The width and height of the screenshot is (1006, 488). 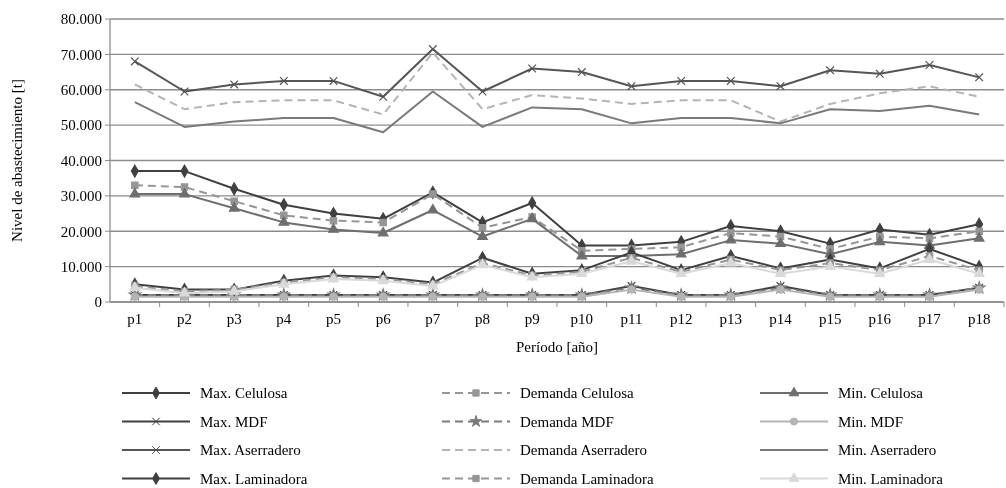 I want to click on x-tick-label: p8, so click(x=482, y=319).